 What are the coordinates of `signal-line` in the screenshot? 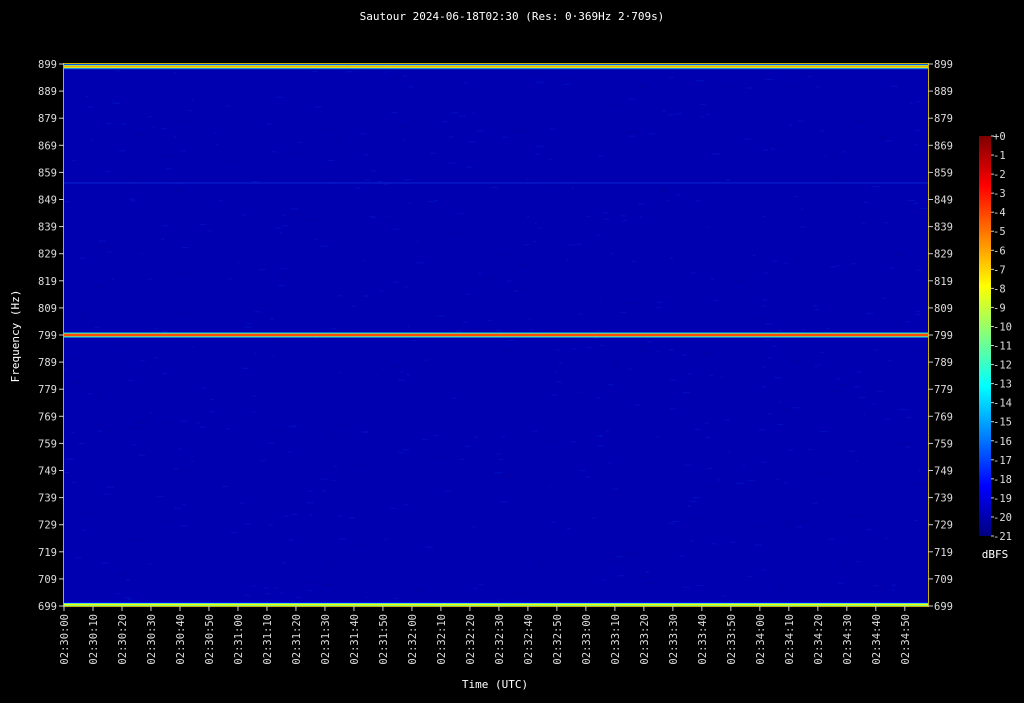 It's located at (496, 67).